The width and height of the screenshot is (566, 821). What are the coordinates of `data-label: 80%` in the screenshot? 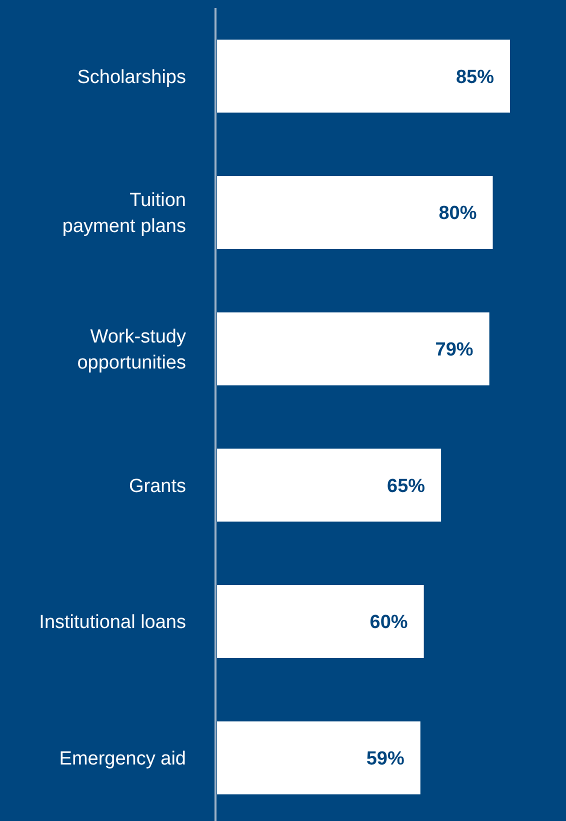 It's located at (457, 213).